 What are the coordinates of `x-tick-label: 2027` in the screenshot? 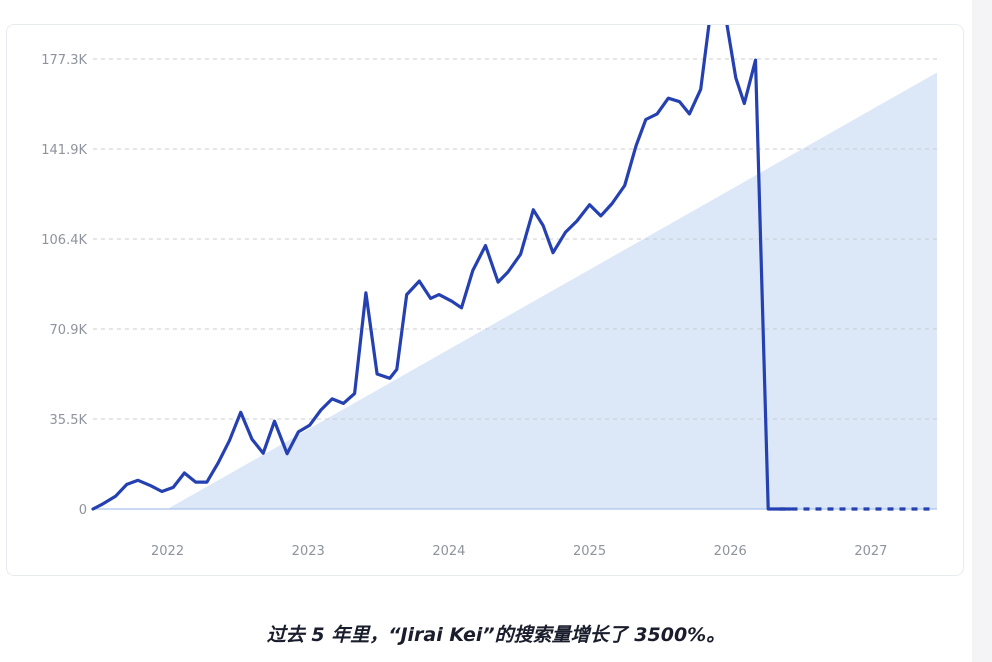 It's located at (870, 551).